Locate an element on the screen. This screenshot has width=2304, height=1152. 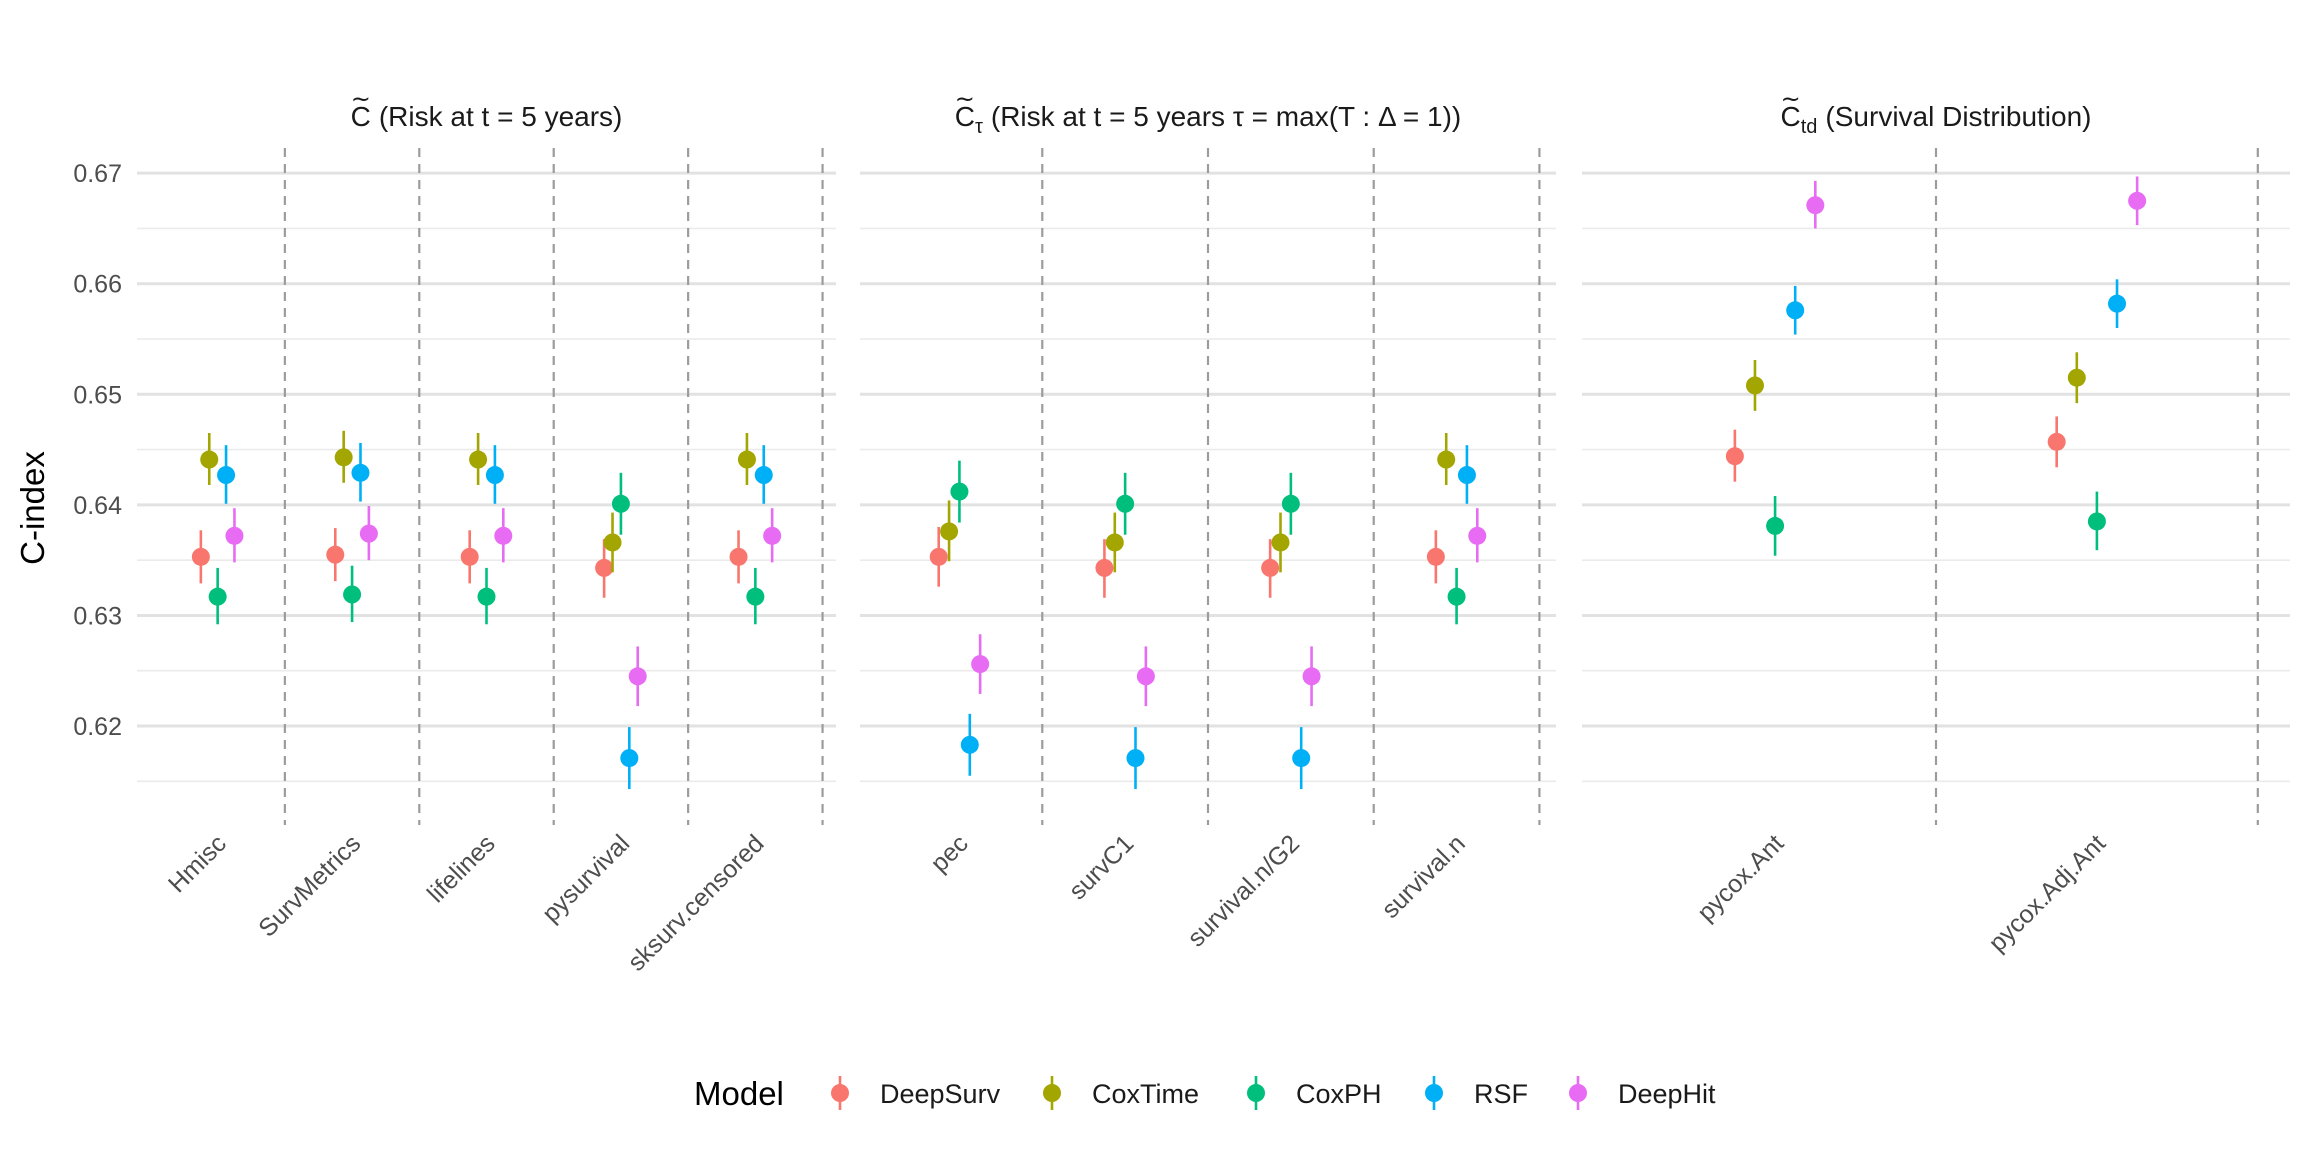
y-tick-label: 0.64 is located at coordinates (97, 506).